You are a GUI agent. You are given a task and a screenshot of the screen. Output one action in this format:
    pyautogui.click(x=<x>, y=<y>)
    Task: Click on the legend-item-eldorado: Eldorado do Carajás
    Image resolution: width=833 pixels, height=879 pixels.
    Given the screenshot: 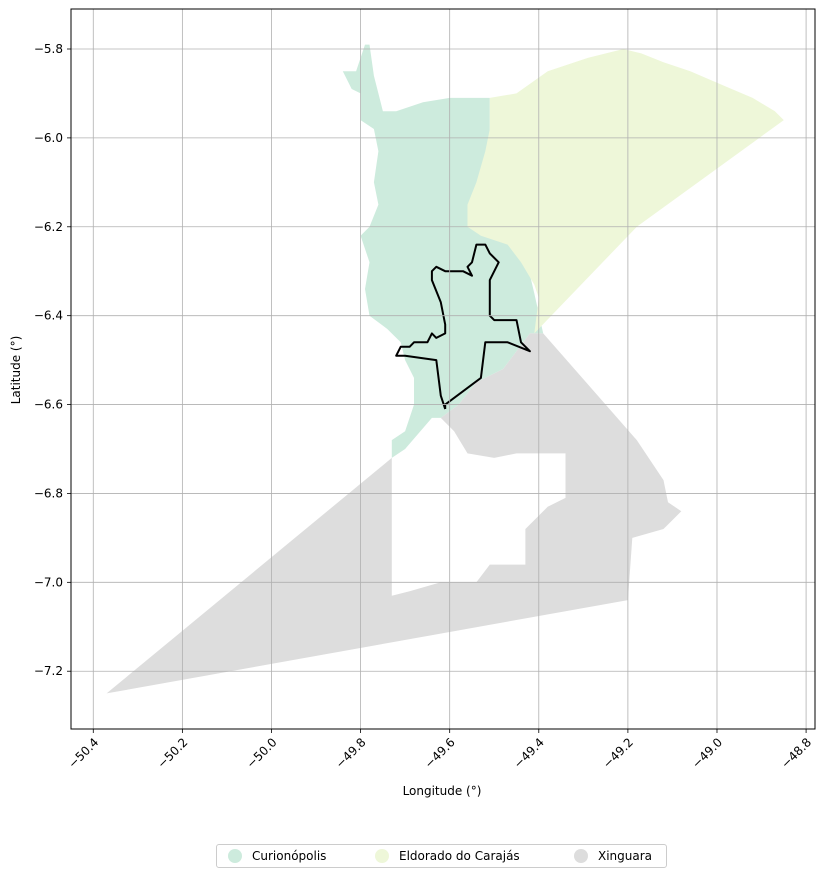 What is the action you would take?
    pyautogui.click(x=447, y=856)
    